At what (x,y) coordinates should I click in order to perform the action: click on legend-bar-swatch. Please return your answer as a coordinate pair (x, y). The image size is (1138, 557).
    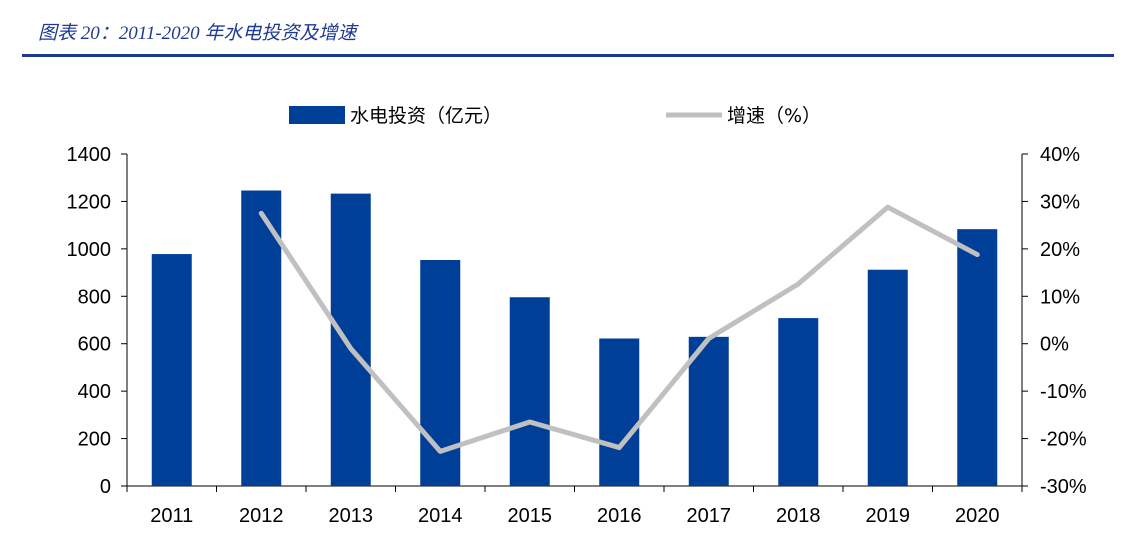
    Looking at the image, I should click on (317, 115).